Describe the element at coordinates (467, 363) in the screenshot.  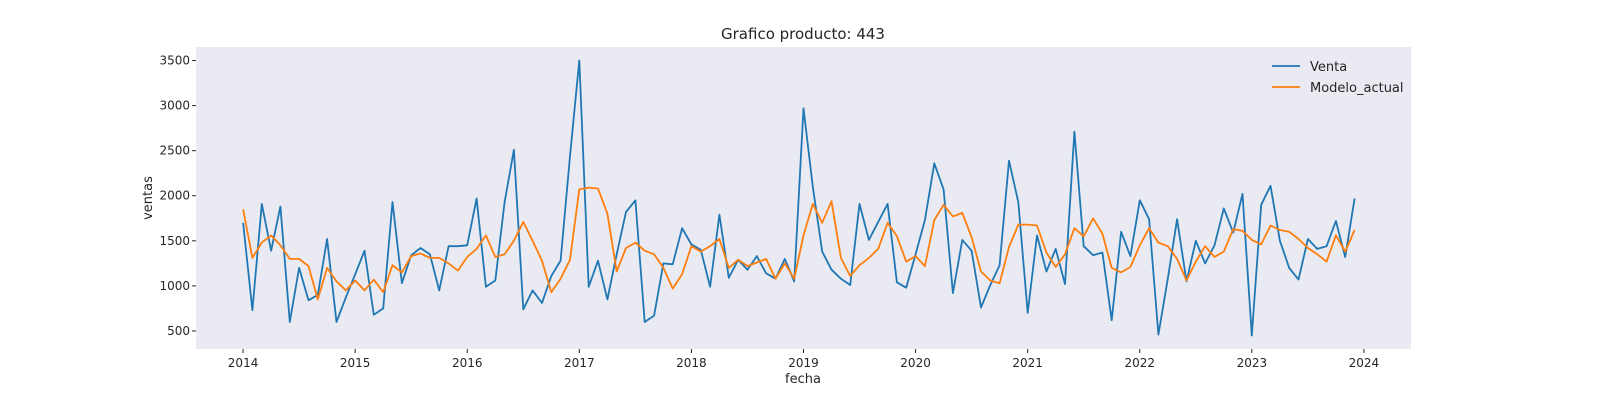
I see `x-tick-label: 2016` at that location.